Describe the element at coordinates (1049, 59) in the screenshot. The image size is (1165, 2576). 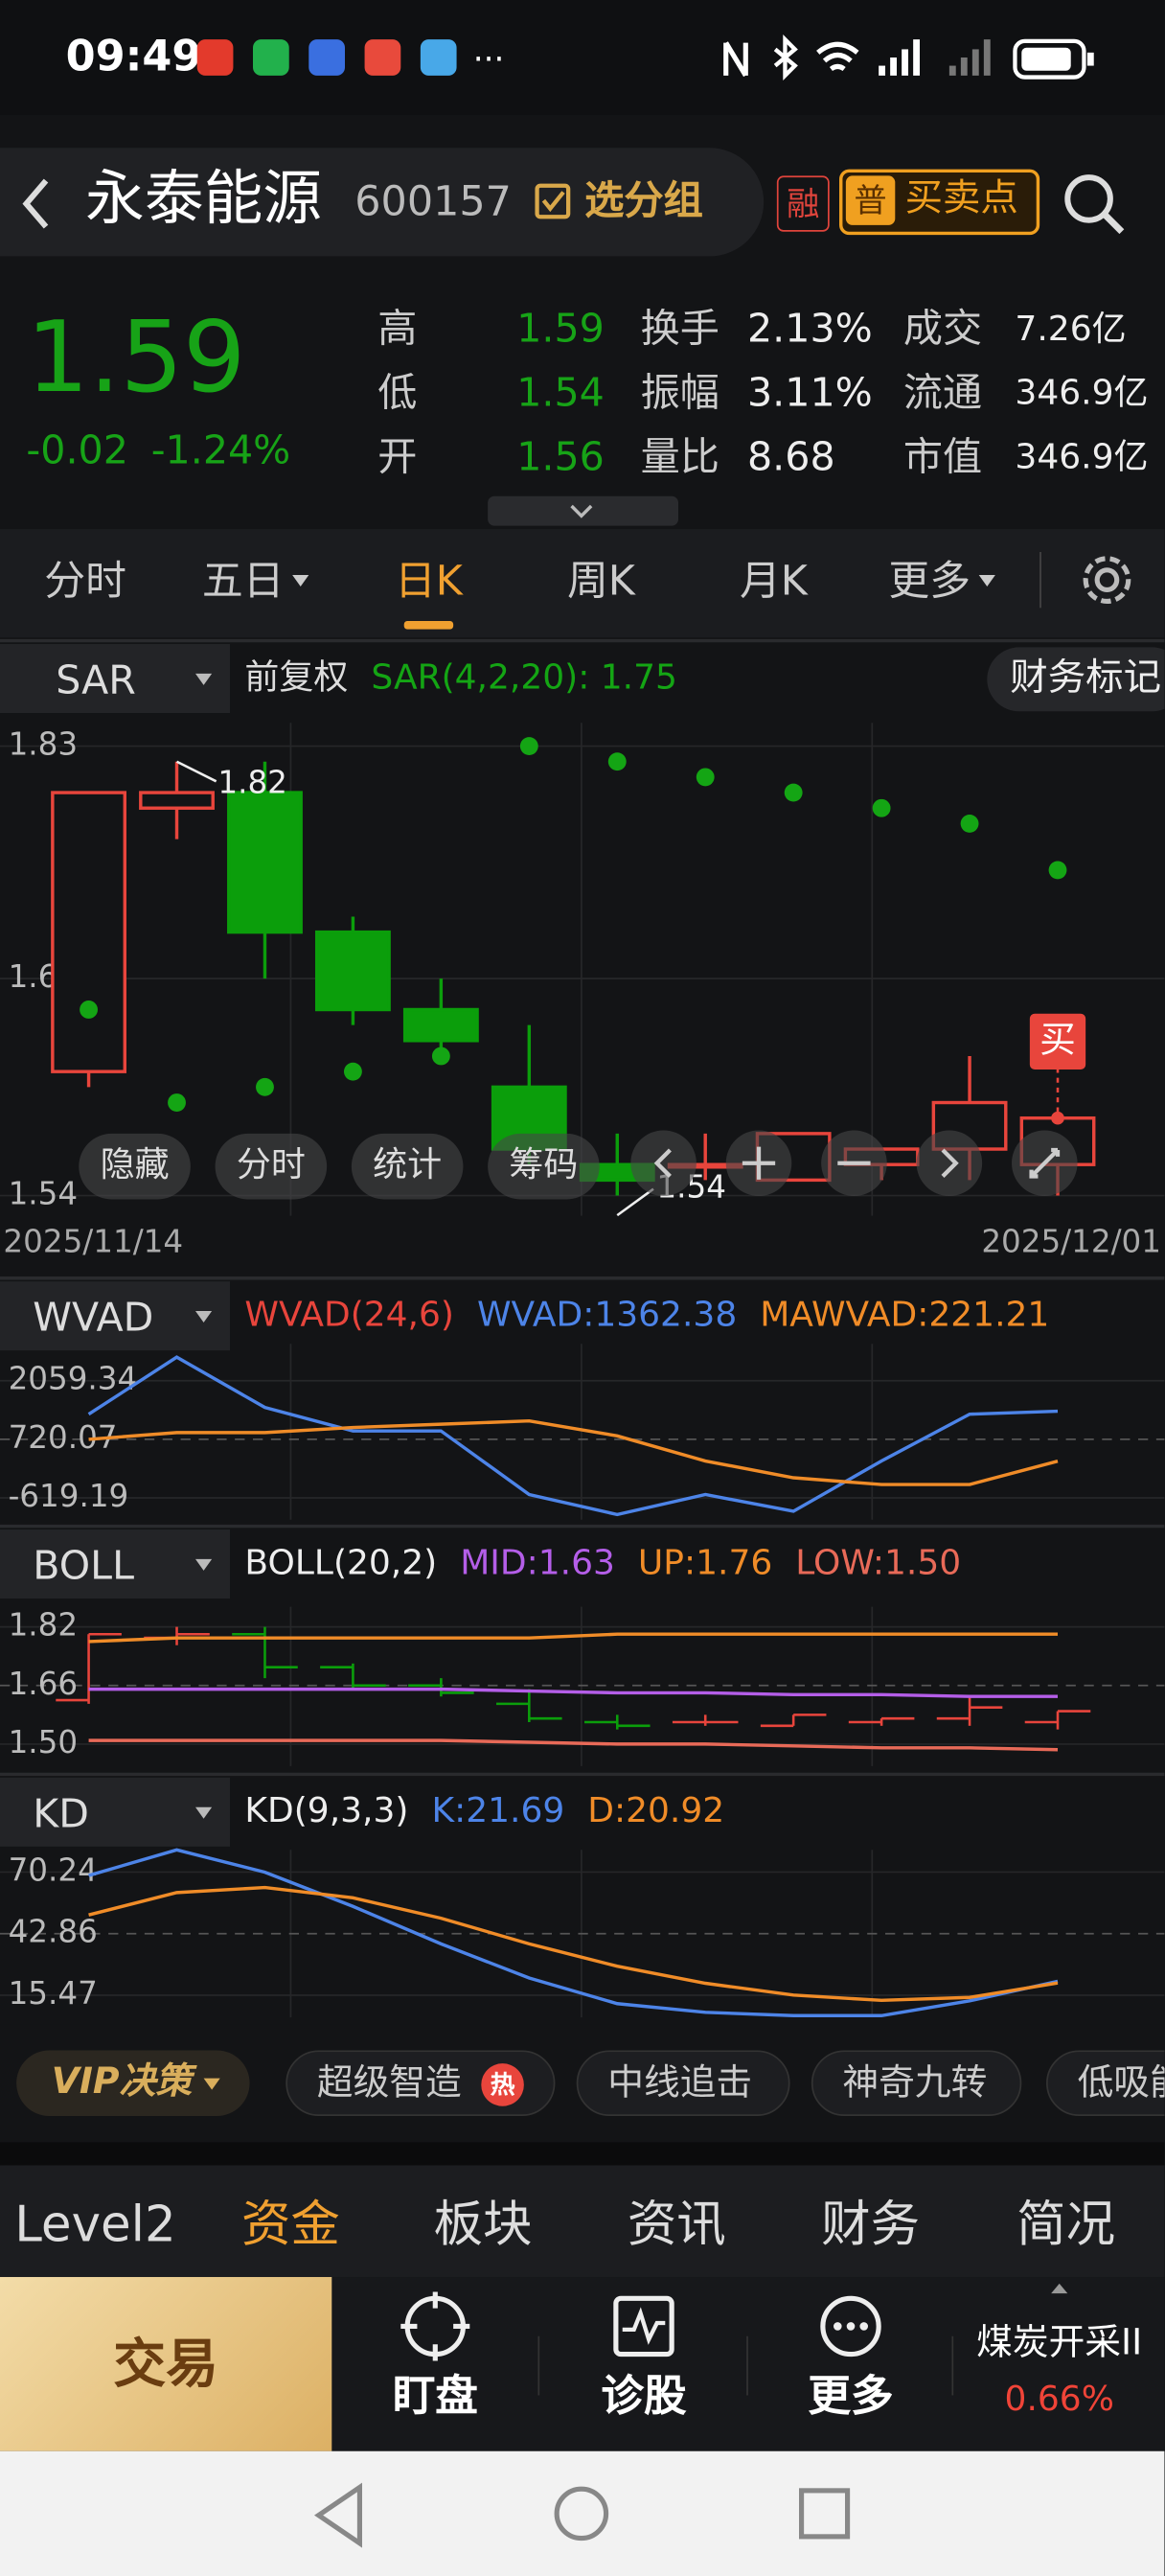
I see `battery` at that location.